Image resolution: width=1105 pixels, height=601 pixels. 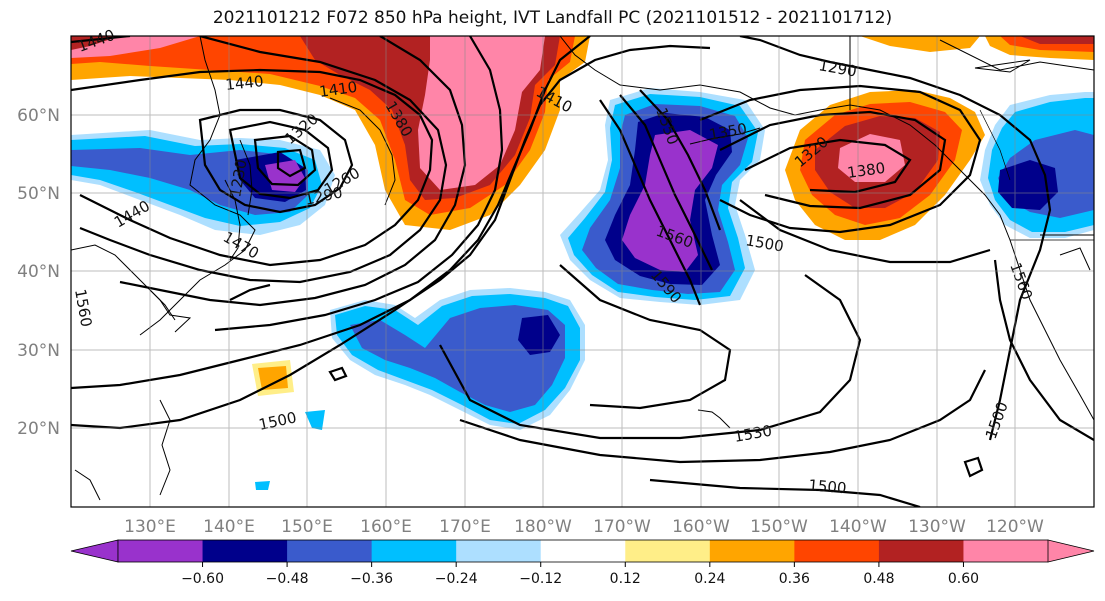 I want to click on contour-label: 1440, so click(x=245, y=83).